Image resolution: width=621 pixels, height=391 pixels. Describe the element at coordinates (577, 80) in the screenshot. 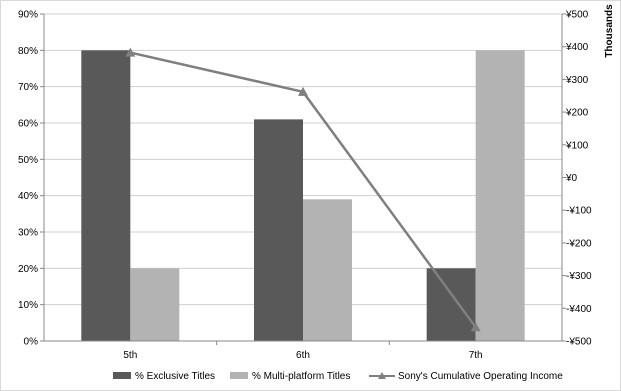

I see `right-tick-label: ¥300` at that location.